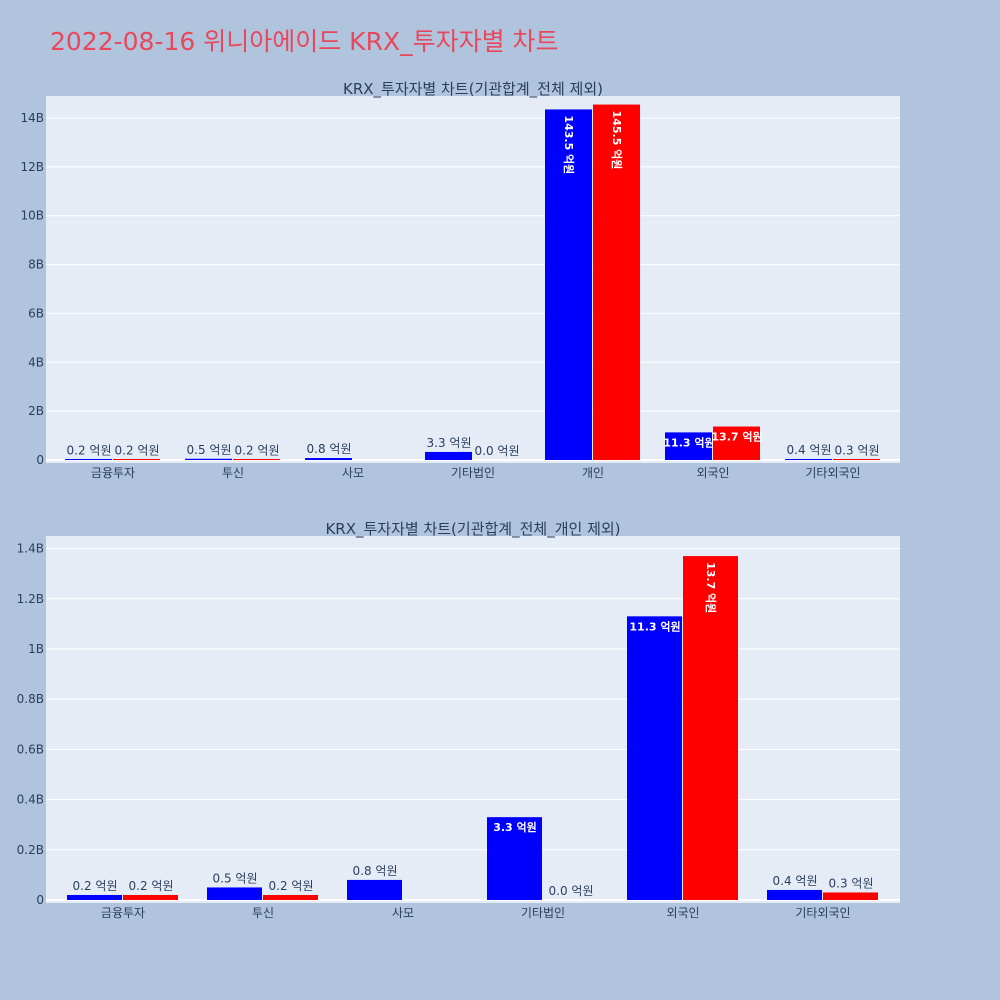 This screenshot has height=1000, width=1000. What do you see at coordinates (30, 599) in the screenshot?
I see `y-tick-label: 1.2B` at bounding box center [30, 599].